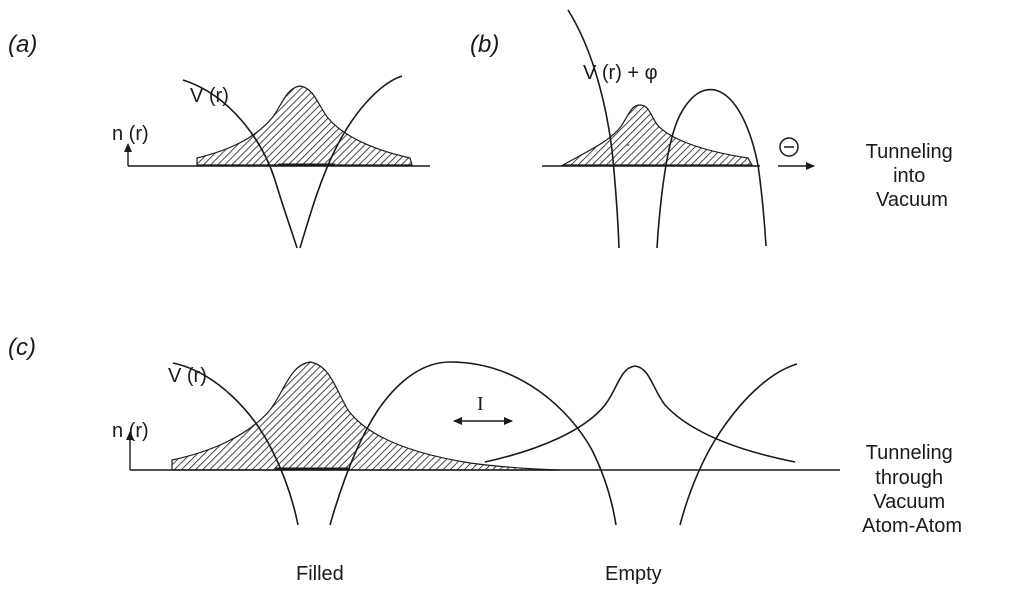 Image resolution: width=1015 pixels, height=616 pixels. What do you see at coordinates (484, 44) in the screenshot?
I see `panel-b-label: (b)` at bounding box center [484, 44].